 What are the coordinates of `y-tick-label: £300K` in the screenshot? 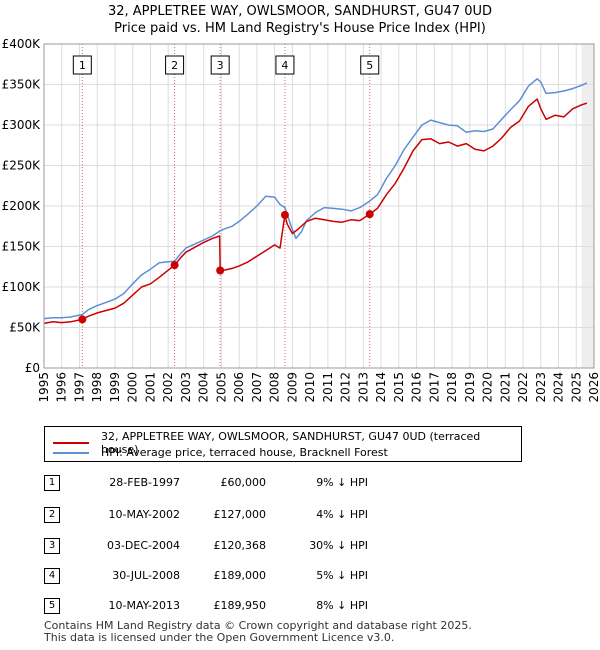 It's located at (22, 125).